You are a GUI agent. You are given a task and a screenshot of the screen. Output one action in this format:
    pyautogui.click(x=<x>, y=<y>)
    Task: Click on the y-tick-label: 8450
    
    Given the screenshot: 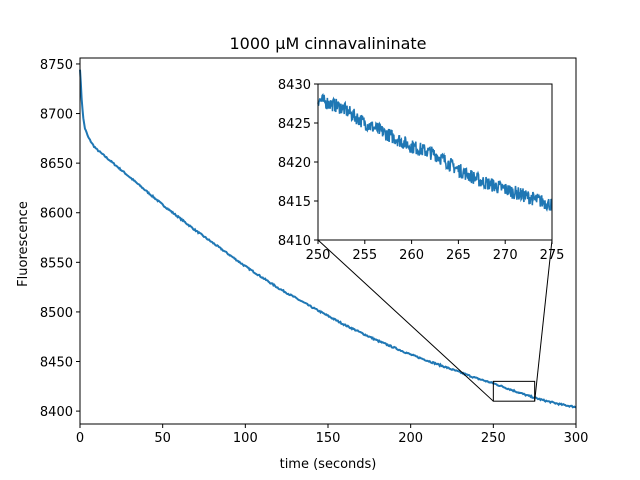 What is the action you would take?
    pyautogui.click(x=56, y=363)
    